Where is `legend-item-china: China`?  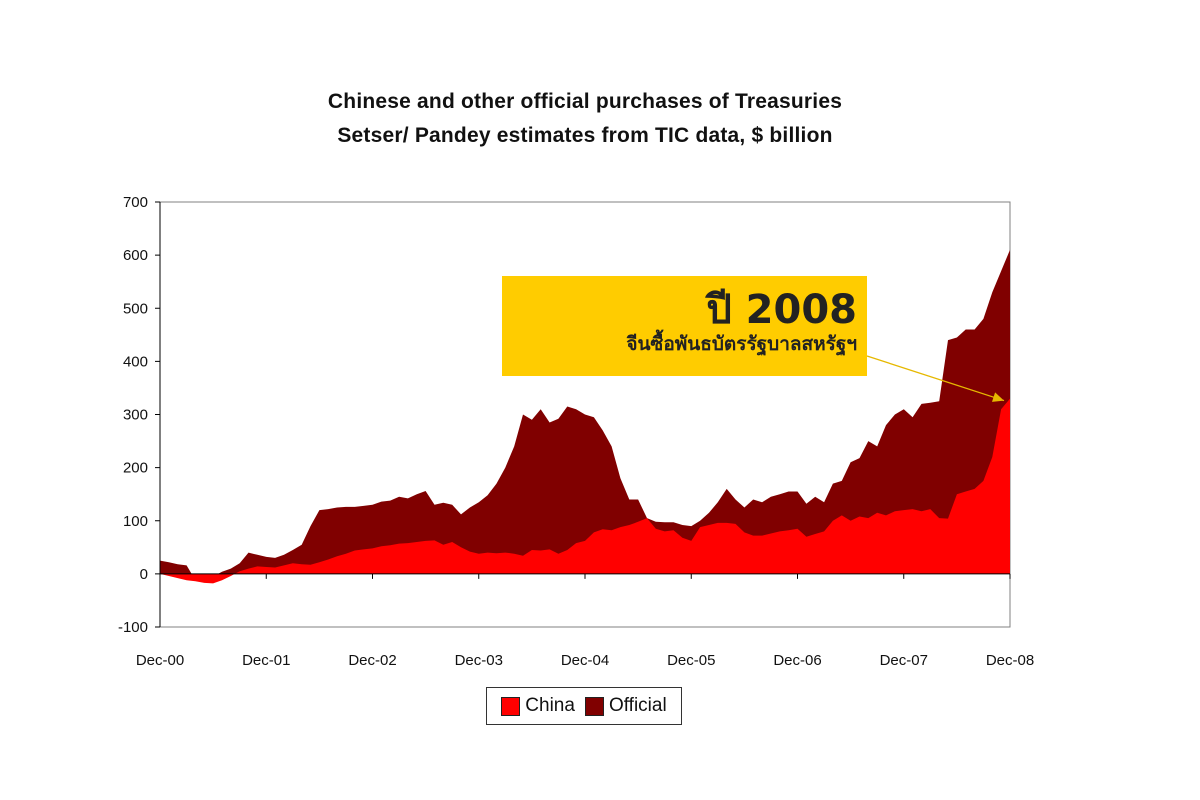
legend-item-china: China is located at coordinates (538, 706).